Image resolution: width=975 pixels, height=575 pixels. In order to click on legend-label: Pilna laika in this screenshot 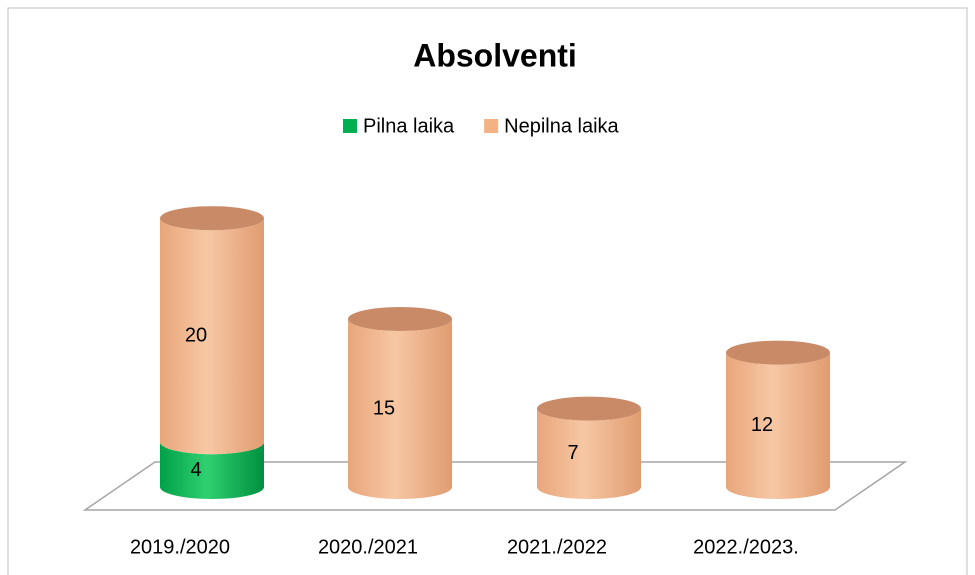, I will do `click(409, 126)`.